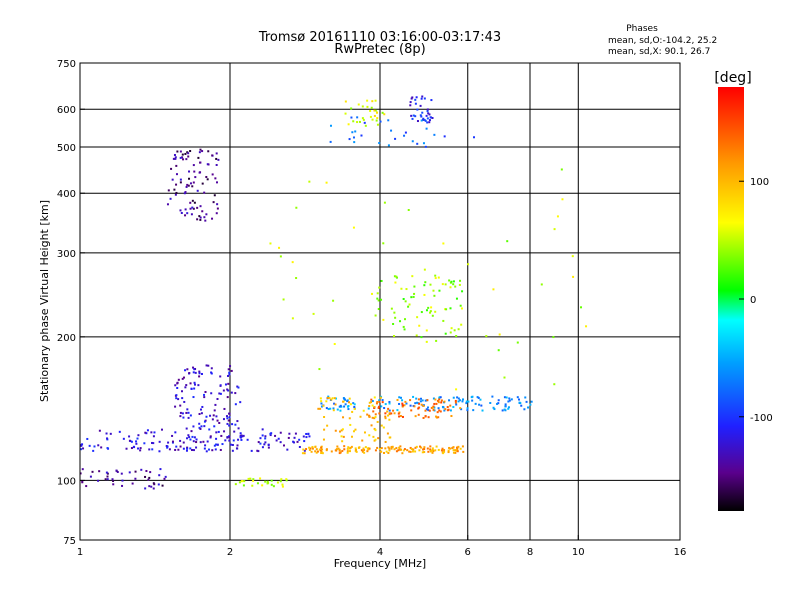  What do you see at coordinates (761, 418) in the screenshot?
I see `colorbar-tick-label: -100` at bounding box center [761, 418].